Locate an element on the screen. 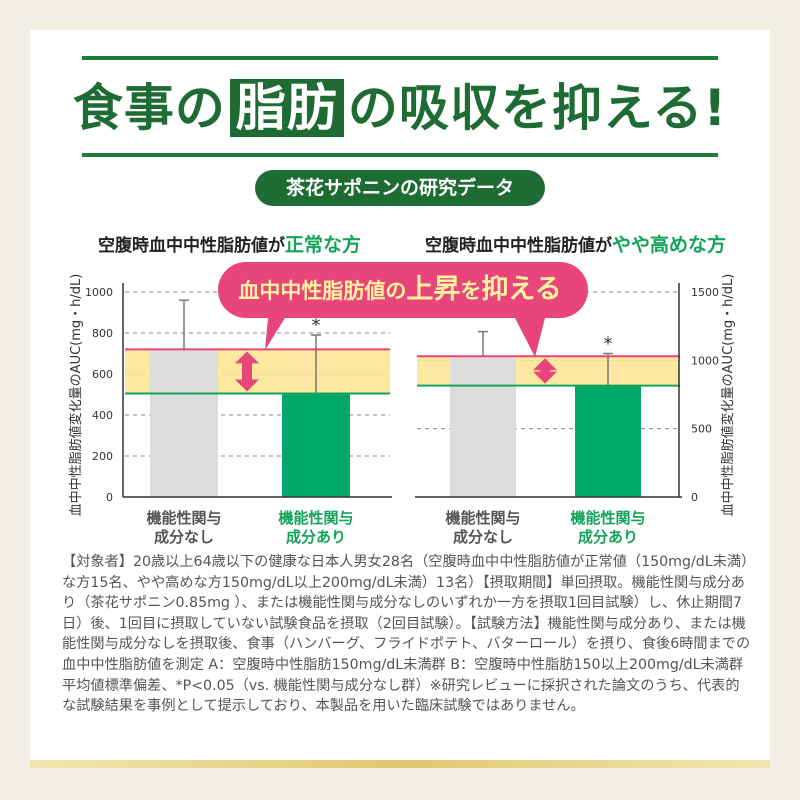 The width and height of the screenshot is (800, 800). callout-bubble is located at coordinates (403, 309).